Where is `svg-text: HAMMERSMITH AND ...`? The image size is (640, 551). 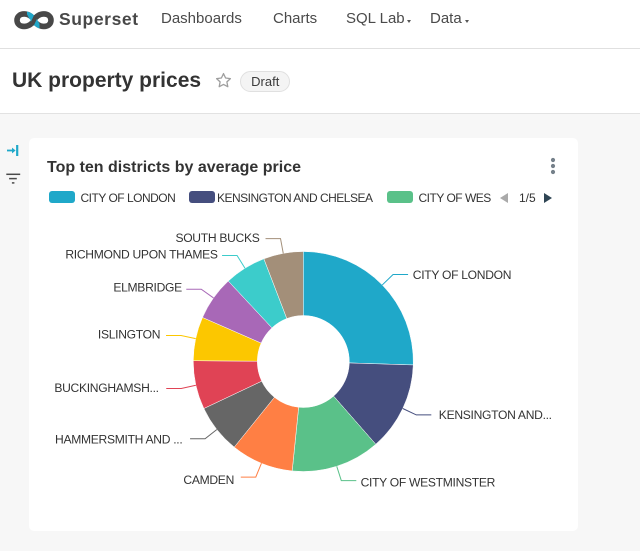
svg-text: HAMMERSMITH AND ... is located at coordinates (118, 440).